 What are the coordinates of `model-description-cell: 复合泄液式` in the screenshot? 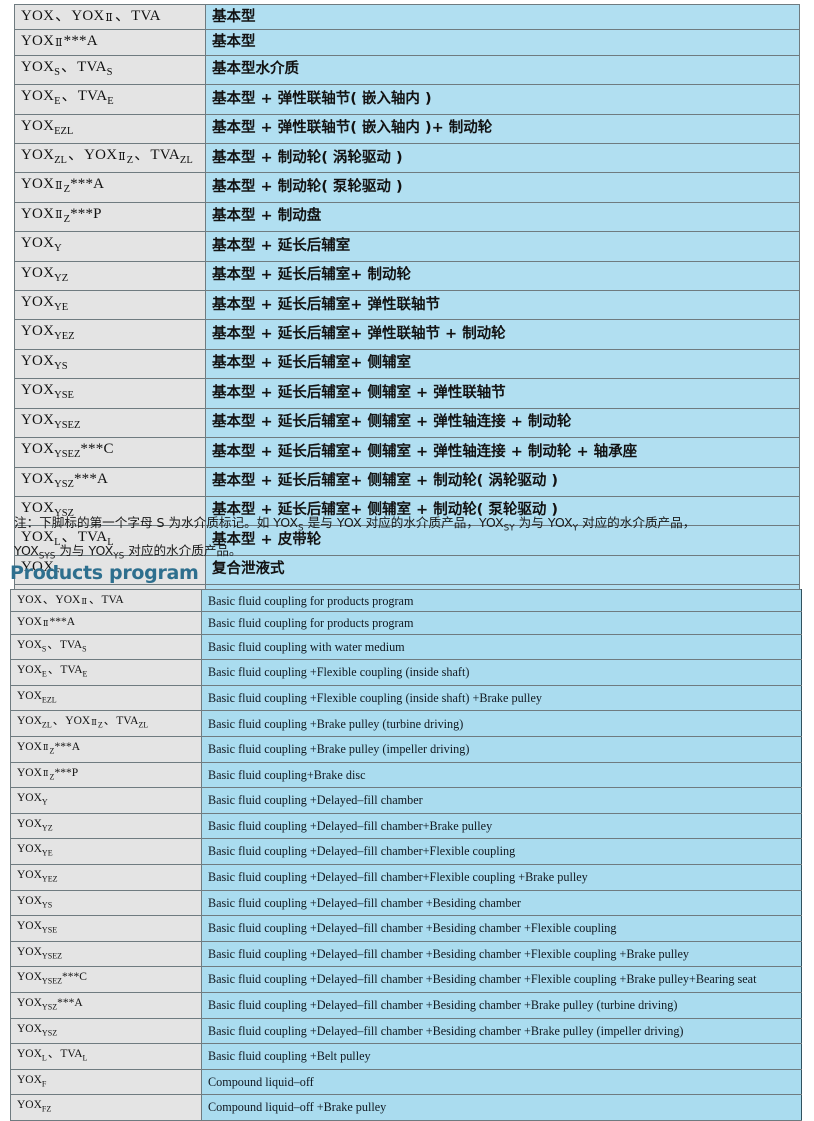 It's located at (502, 570).